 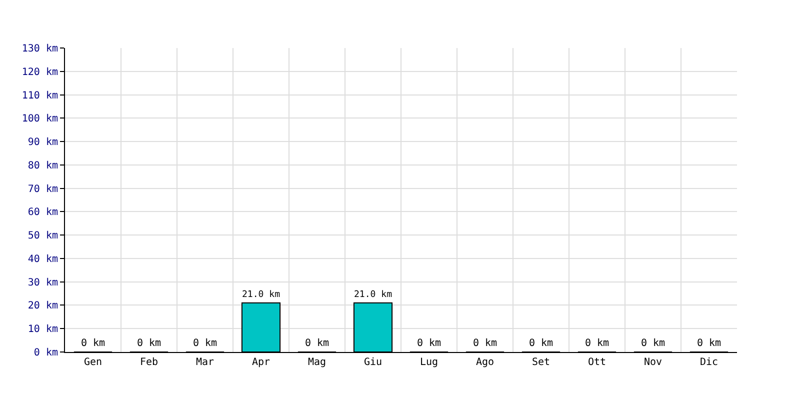 I want to click on y-tick-label: 30 km, so click(x=43, y=282).